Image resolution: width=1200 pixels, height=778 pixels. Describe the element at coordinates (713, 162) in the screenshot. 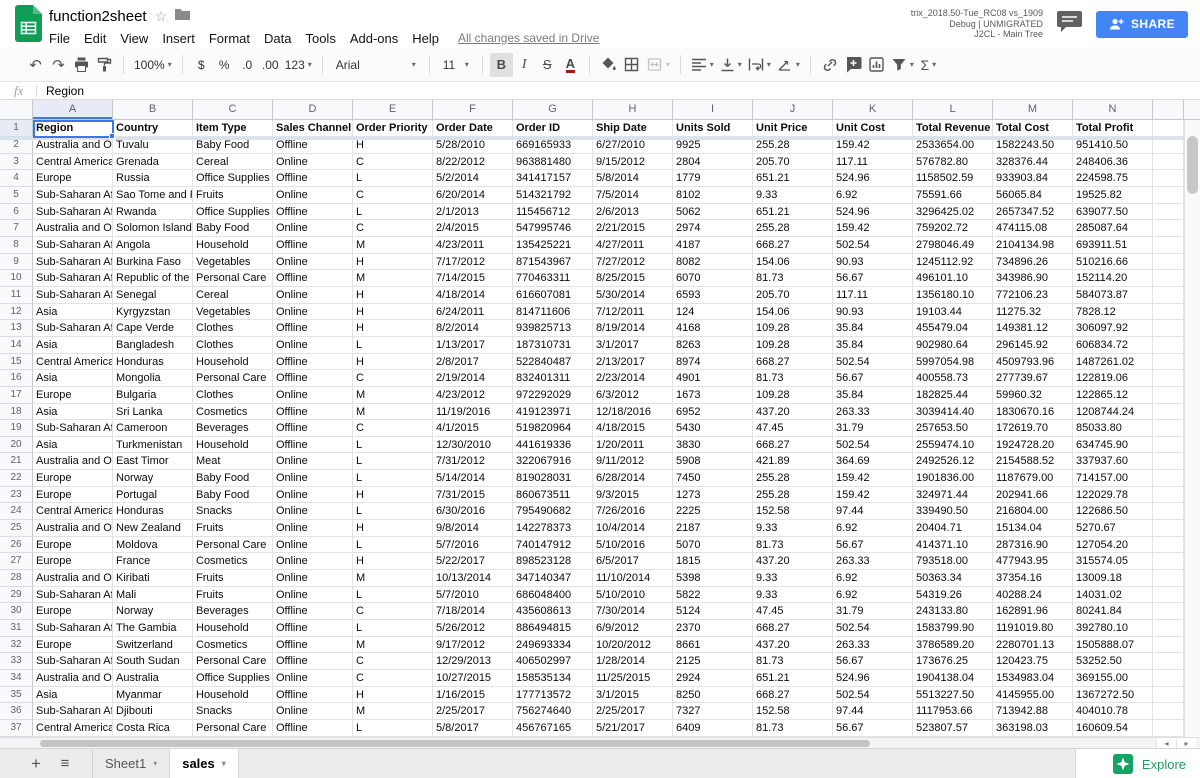

I see `cell: 2804` at that location.